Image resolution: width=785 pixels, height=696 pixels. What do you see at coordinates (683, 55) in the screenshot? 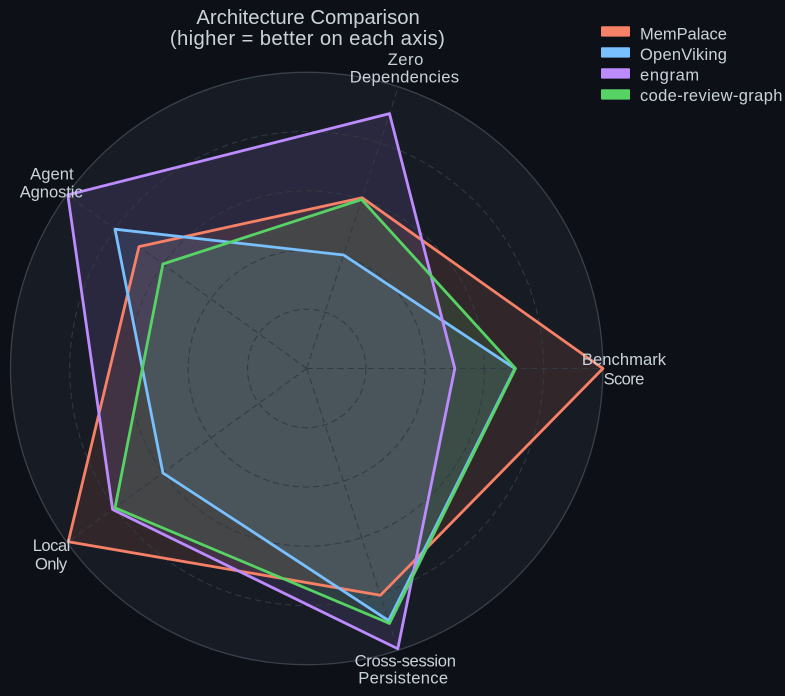
I see `svg-text: OpenViking` at bounding box center [683, 55].